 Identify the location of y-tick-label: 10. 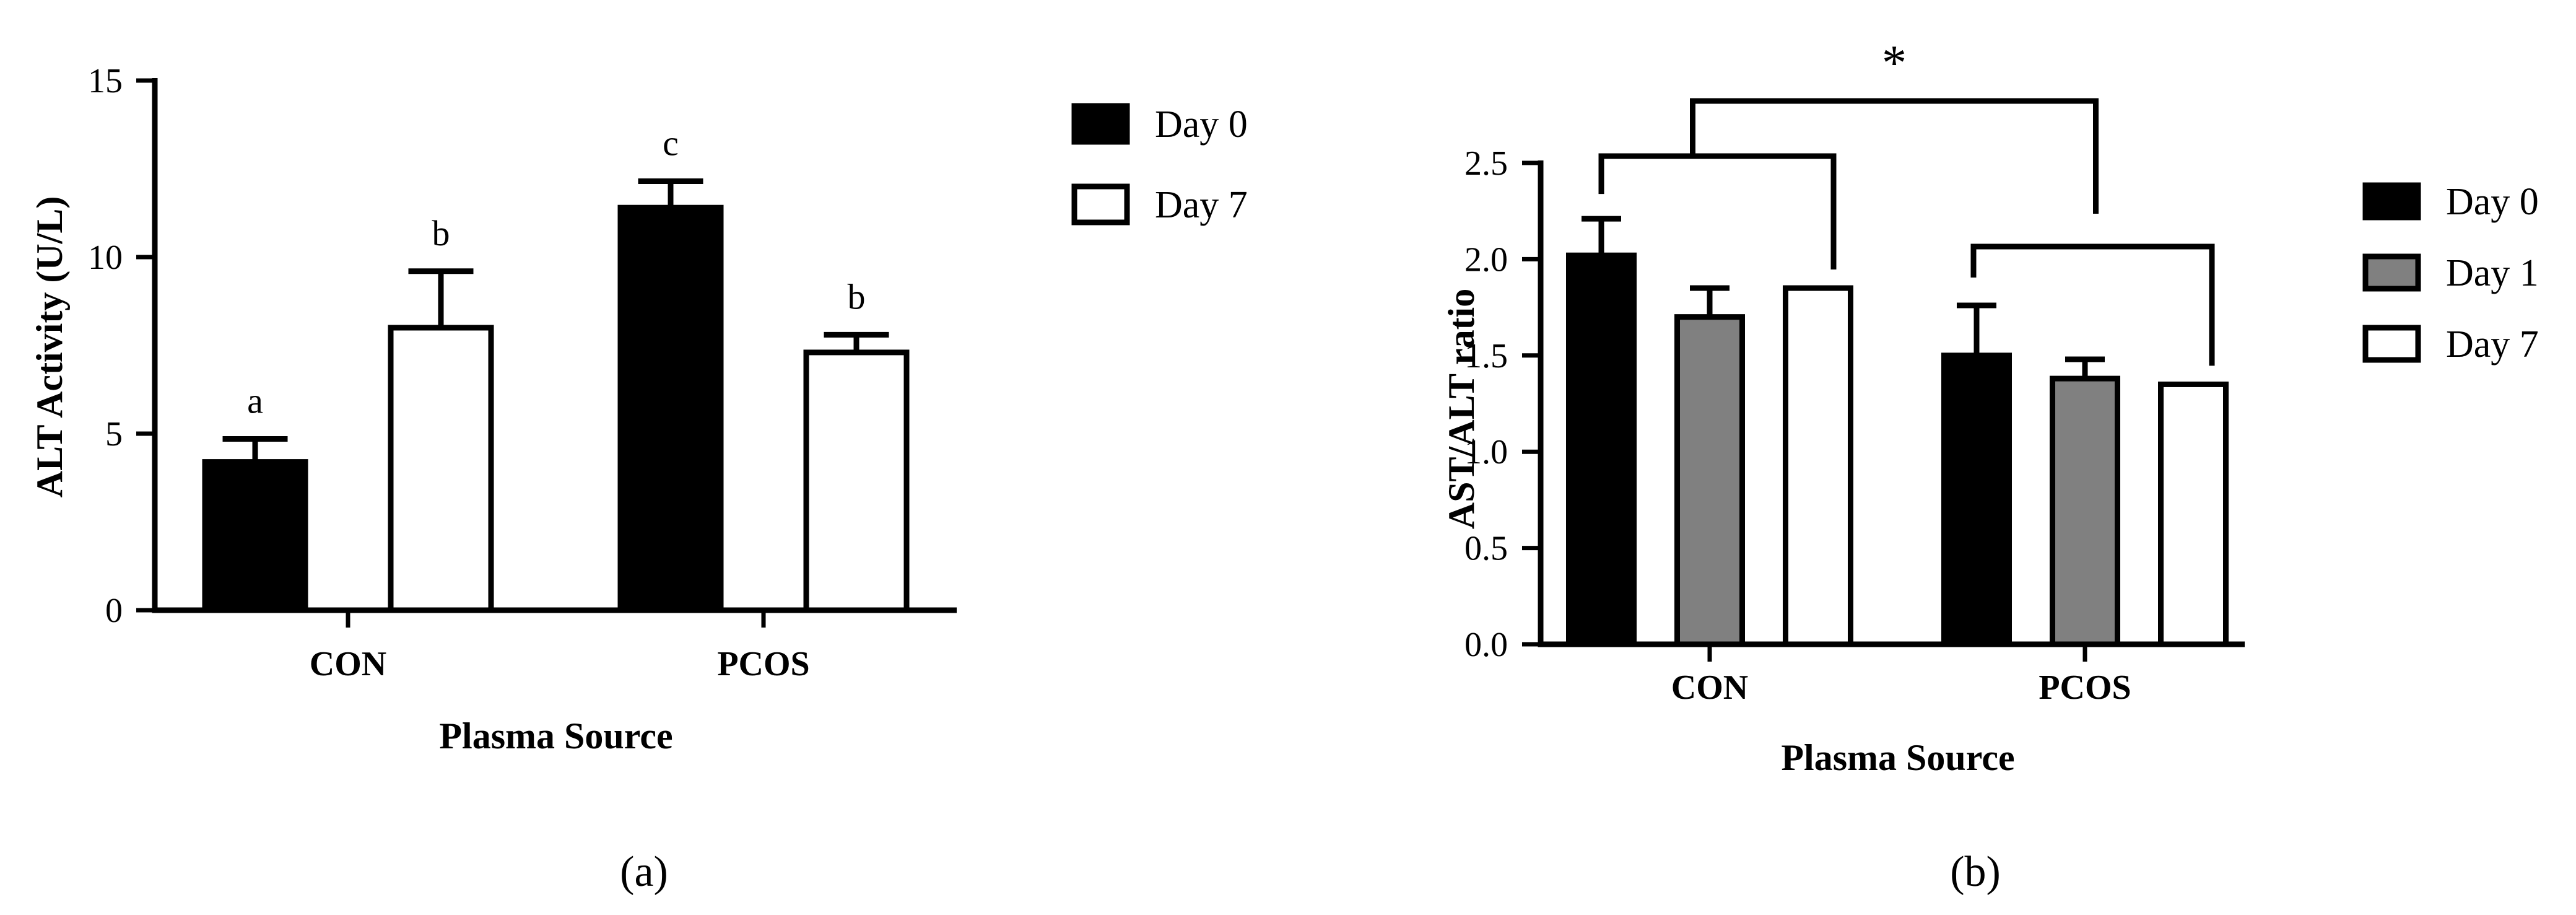
(105, 258).